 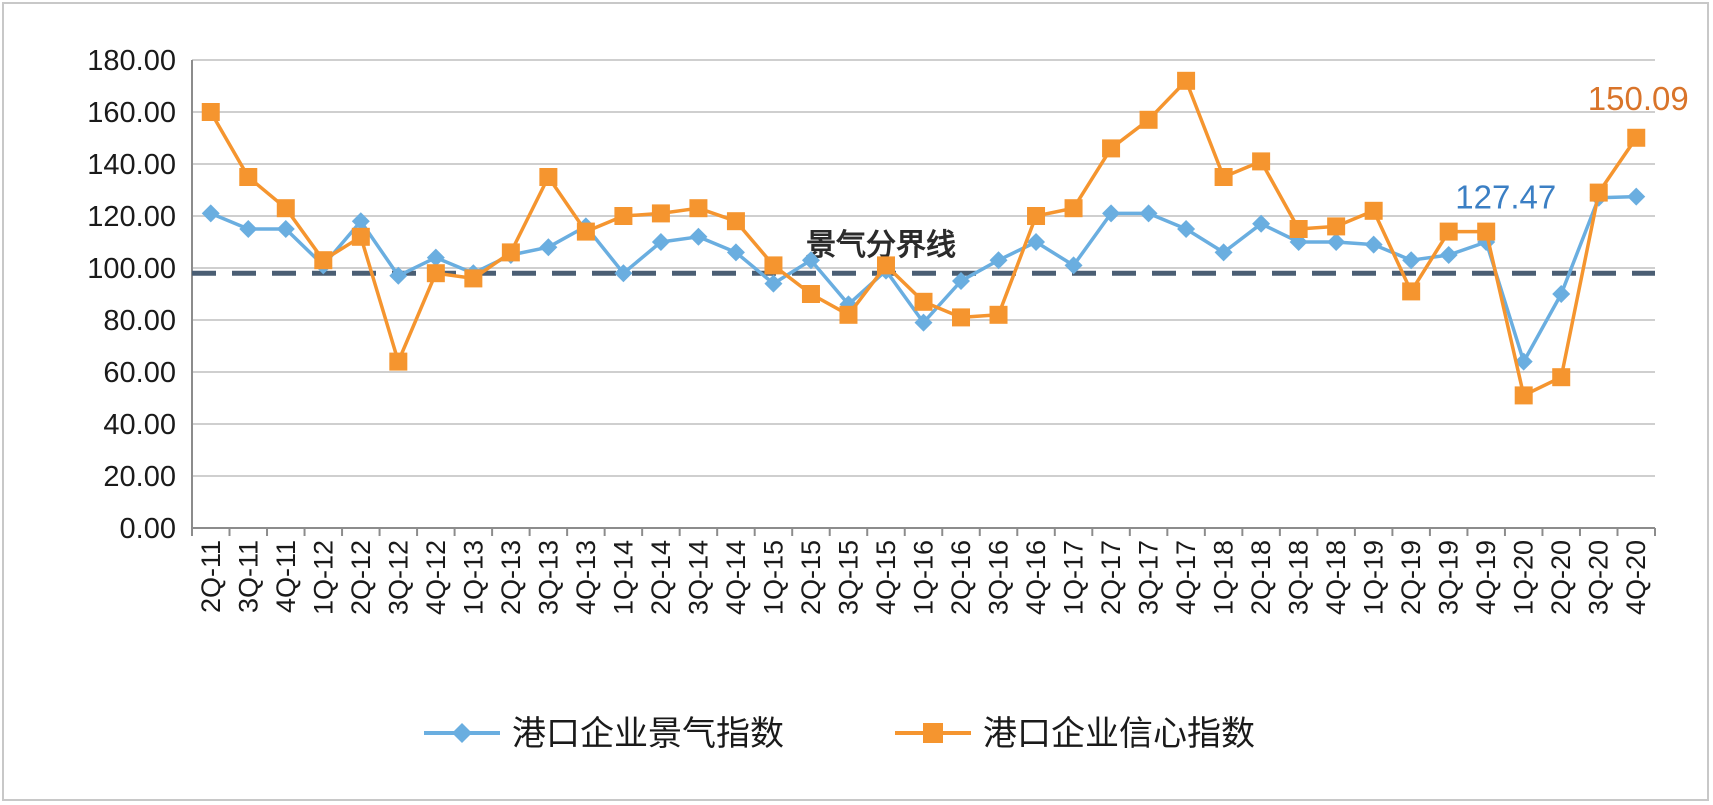 What do you see at coordinates (248, 576) in the screenshot?
I see `x-tick-label: 3Q-11` at bounding box center [248, 576].